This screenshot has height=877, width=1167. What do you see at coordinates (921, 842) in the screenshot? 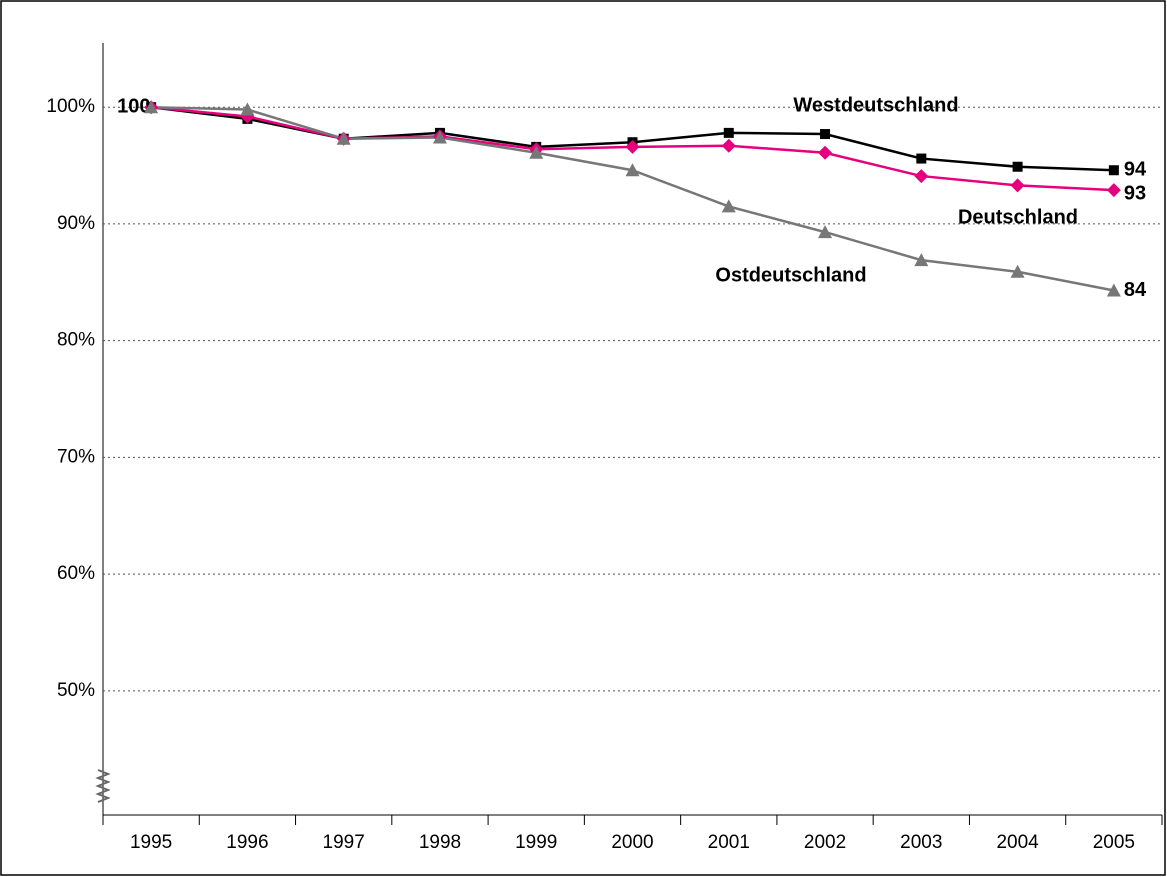
I see `x-tick-label: 2003` at bounding box center [921, 842].